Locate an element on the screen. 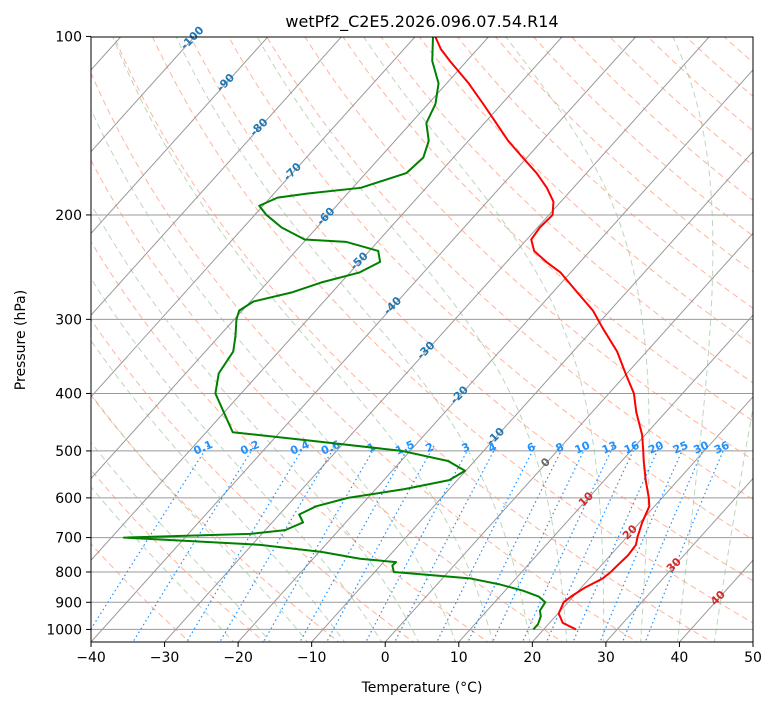  mixing-ratio-label: 16 is located at coordinates (632, 448).